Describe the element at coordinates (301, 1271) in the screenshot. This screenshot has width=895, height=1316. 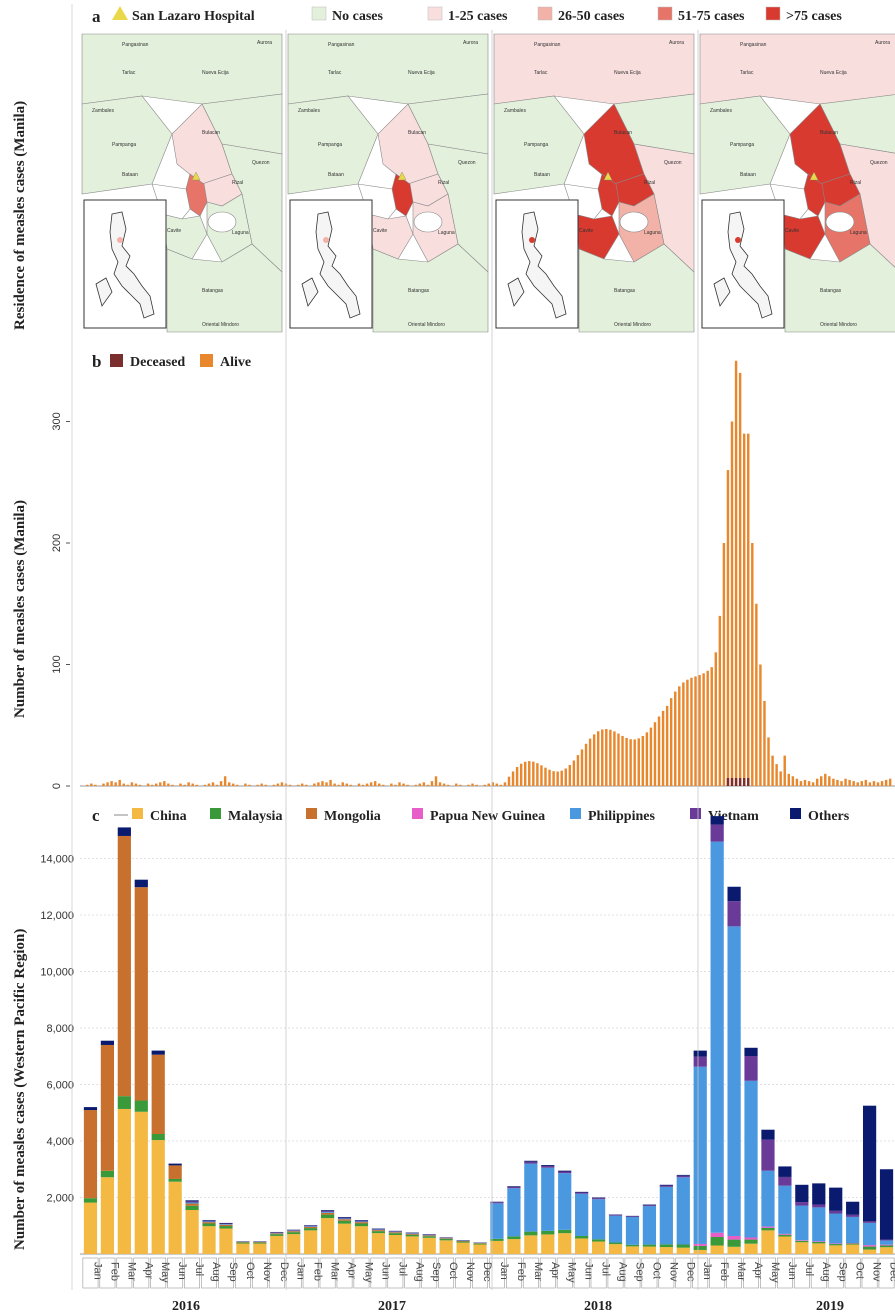
I see `panel-c-month-label: Jan` at that location.